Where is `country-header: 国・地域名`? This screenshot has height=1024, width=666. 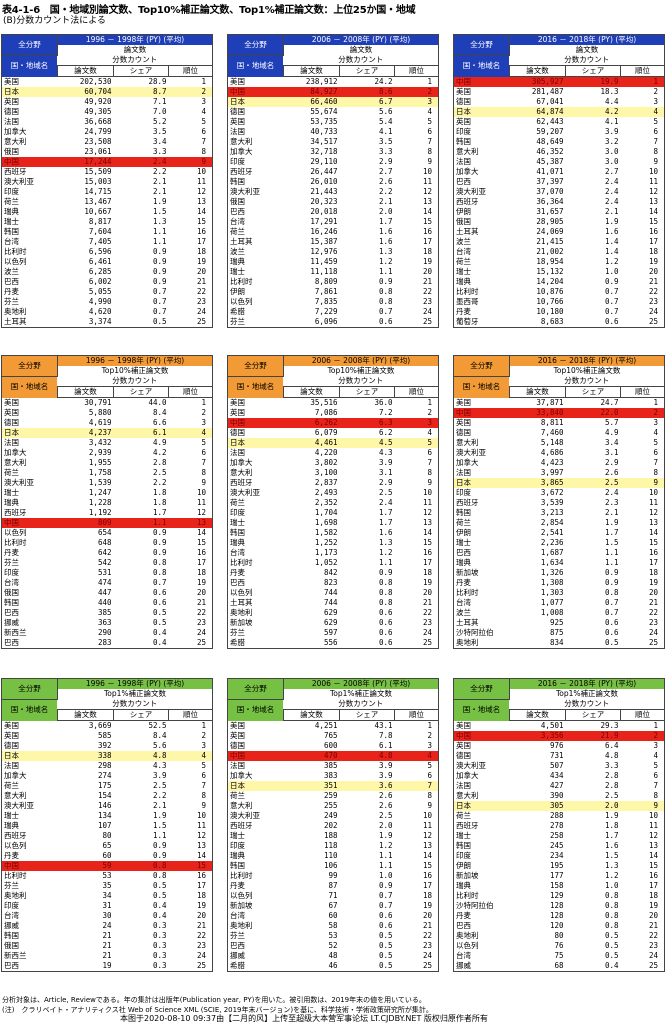 country-header: 国・地域名 is located at coordinates (481, 66).